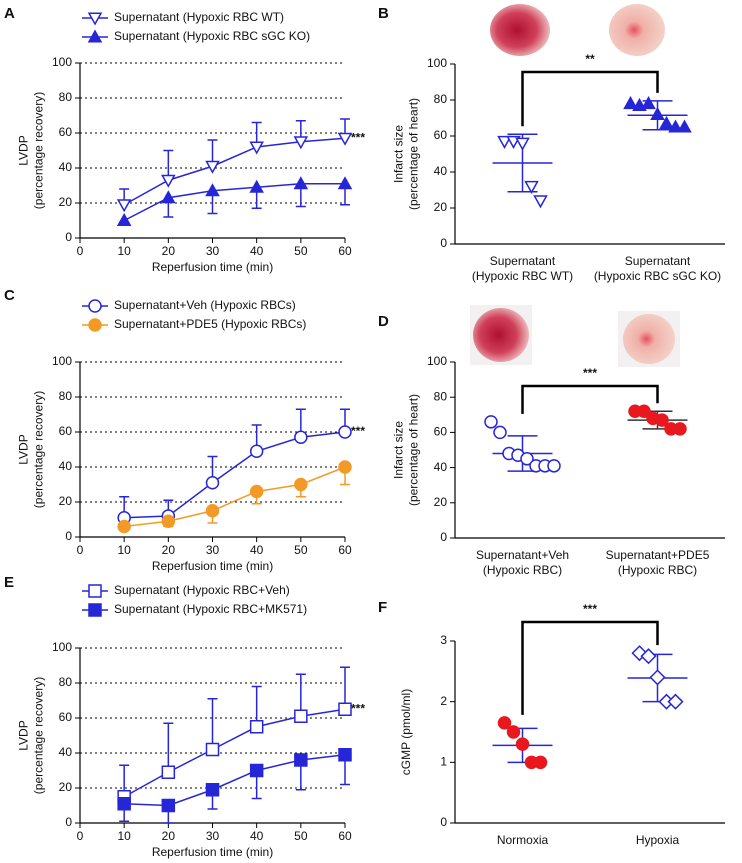 The image size is (742, 863). What do you see at coordinates (523, 261) in the screenshot?
I see `x-tick-label: Supernatant` at bounding box center [523, 261].